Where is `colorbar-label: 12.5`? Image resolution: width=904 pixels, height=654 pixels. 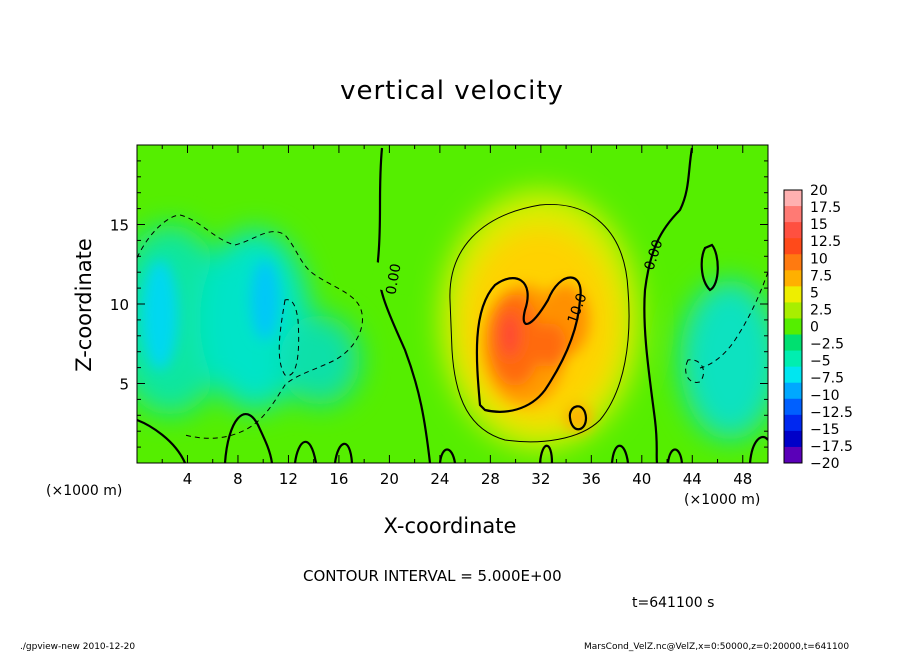
colorbar-label: 12.5 is located at coordinates (825, 242).